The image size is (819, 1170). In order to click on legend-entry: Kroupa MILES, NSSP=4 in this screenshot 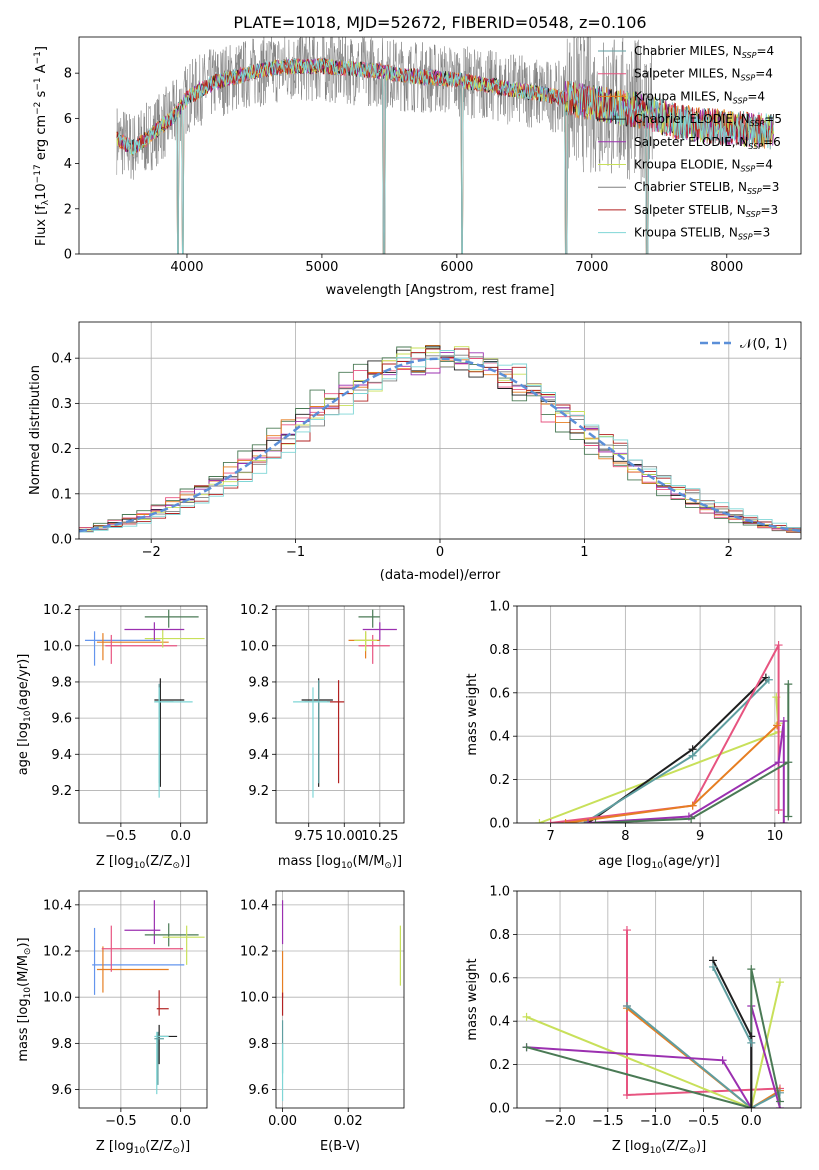, I will do `click(699, 97)`.